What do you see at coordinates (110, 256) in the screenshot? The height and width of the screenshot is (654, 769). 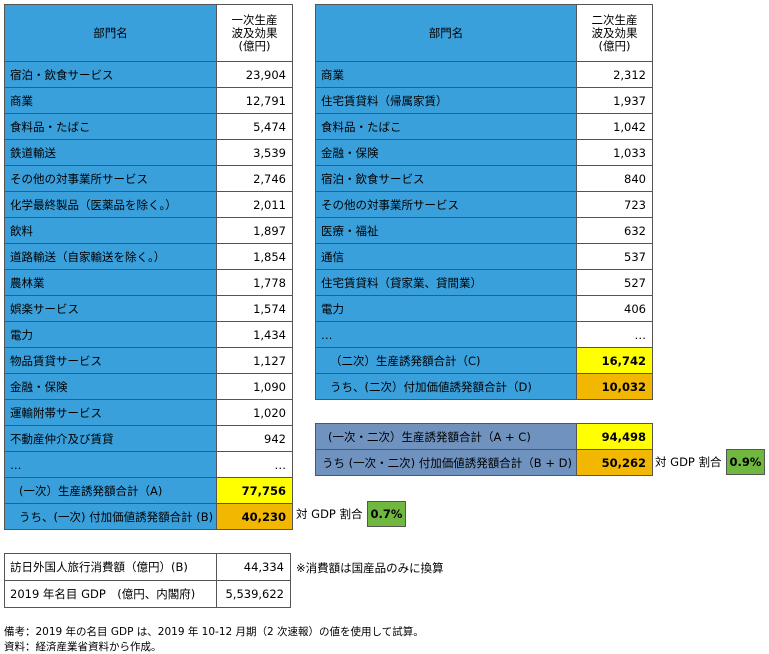 I see `sector-name: 道路輸送（自家輸送を除く。）` at bounding box center [110, 256].